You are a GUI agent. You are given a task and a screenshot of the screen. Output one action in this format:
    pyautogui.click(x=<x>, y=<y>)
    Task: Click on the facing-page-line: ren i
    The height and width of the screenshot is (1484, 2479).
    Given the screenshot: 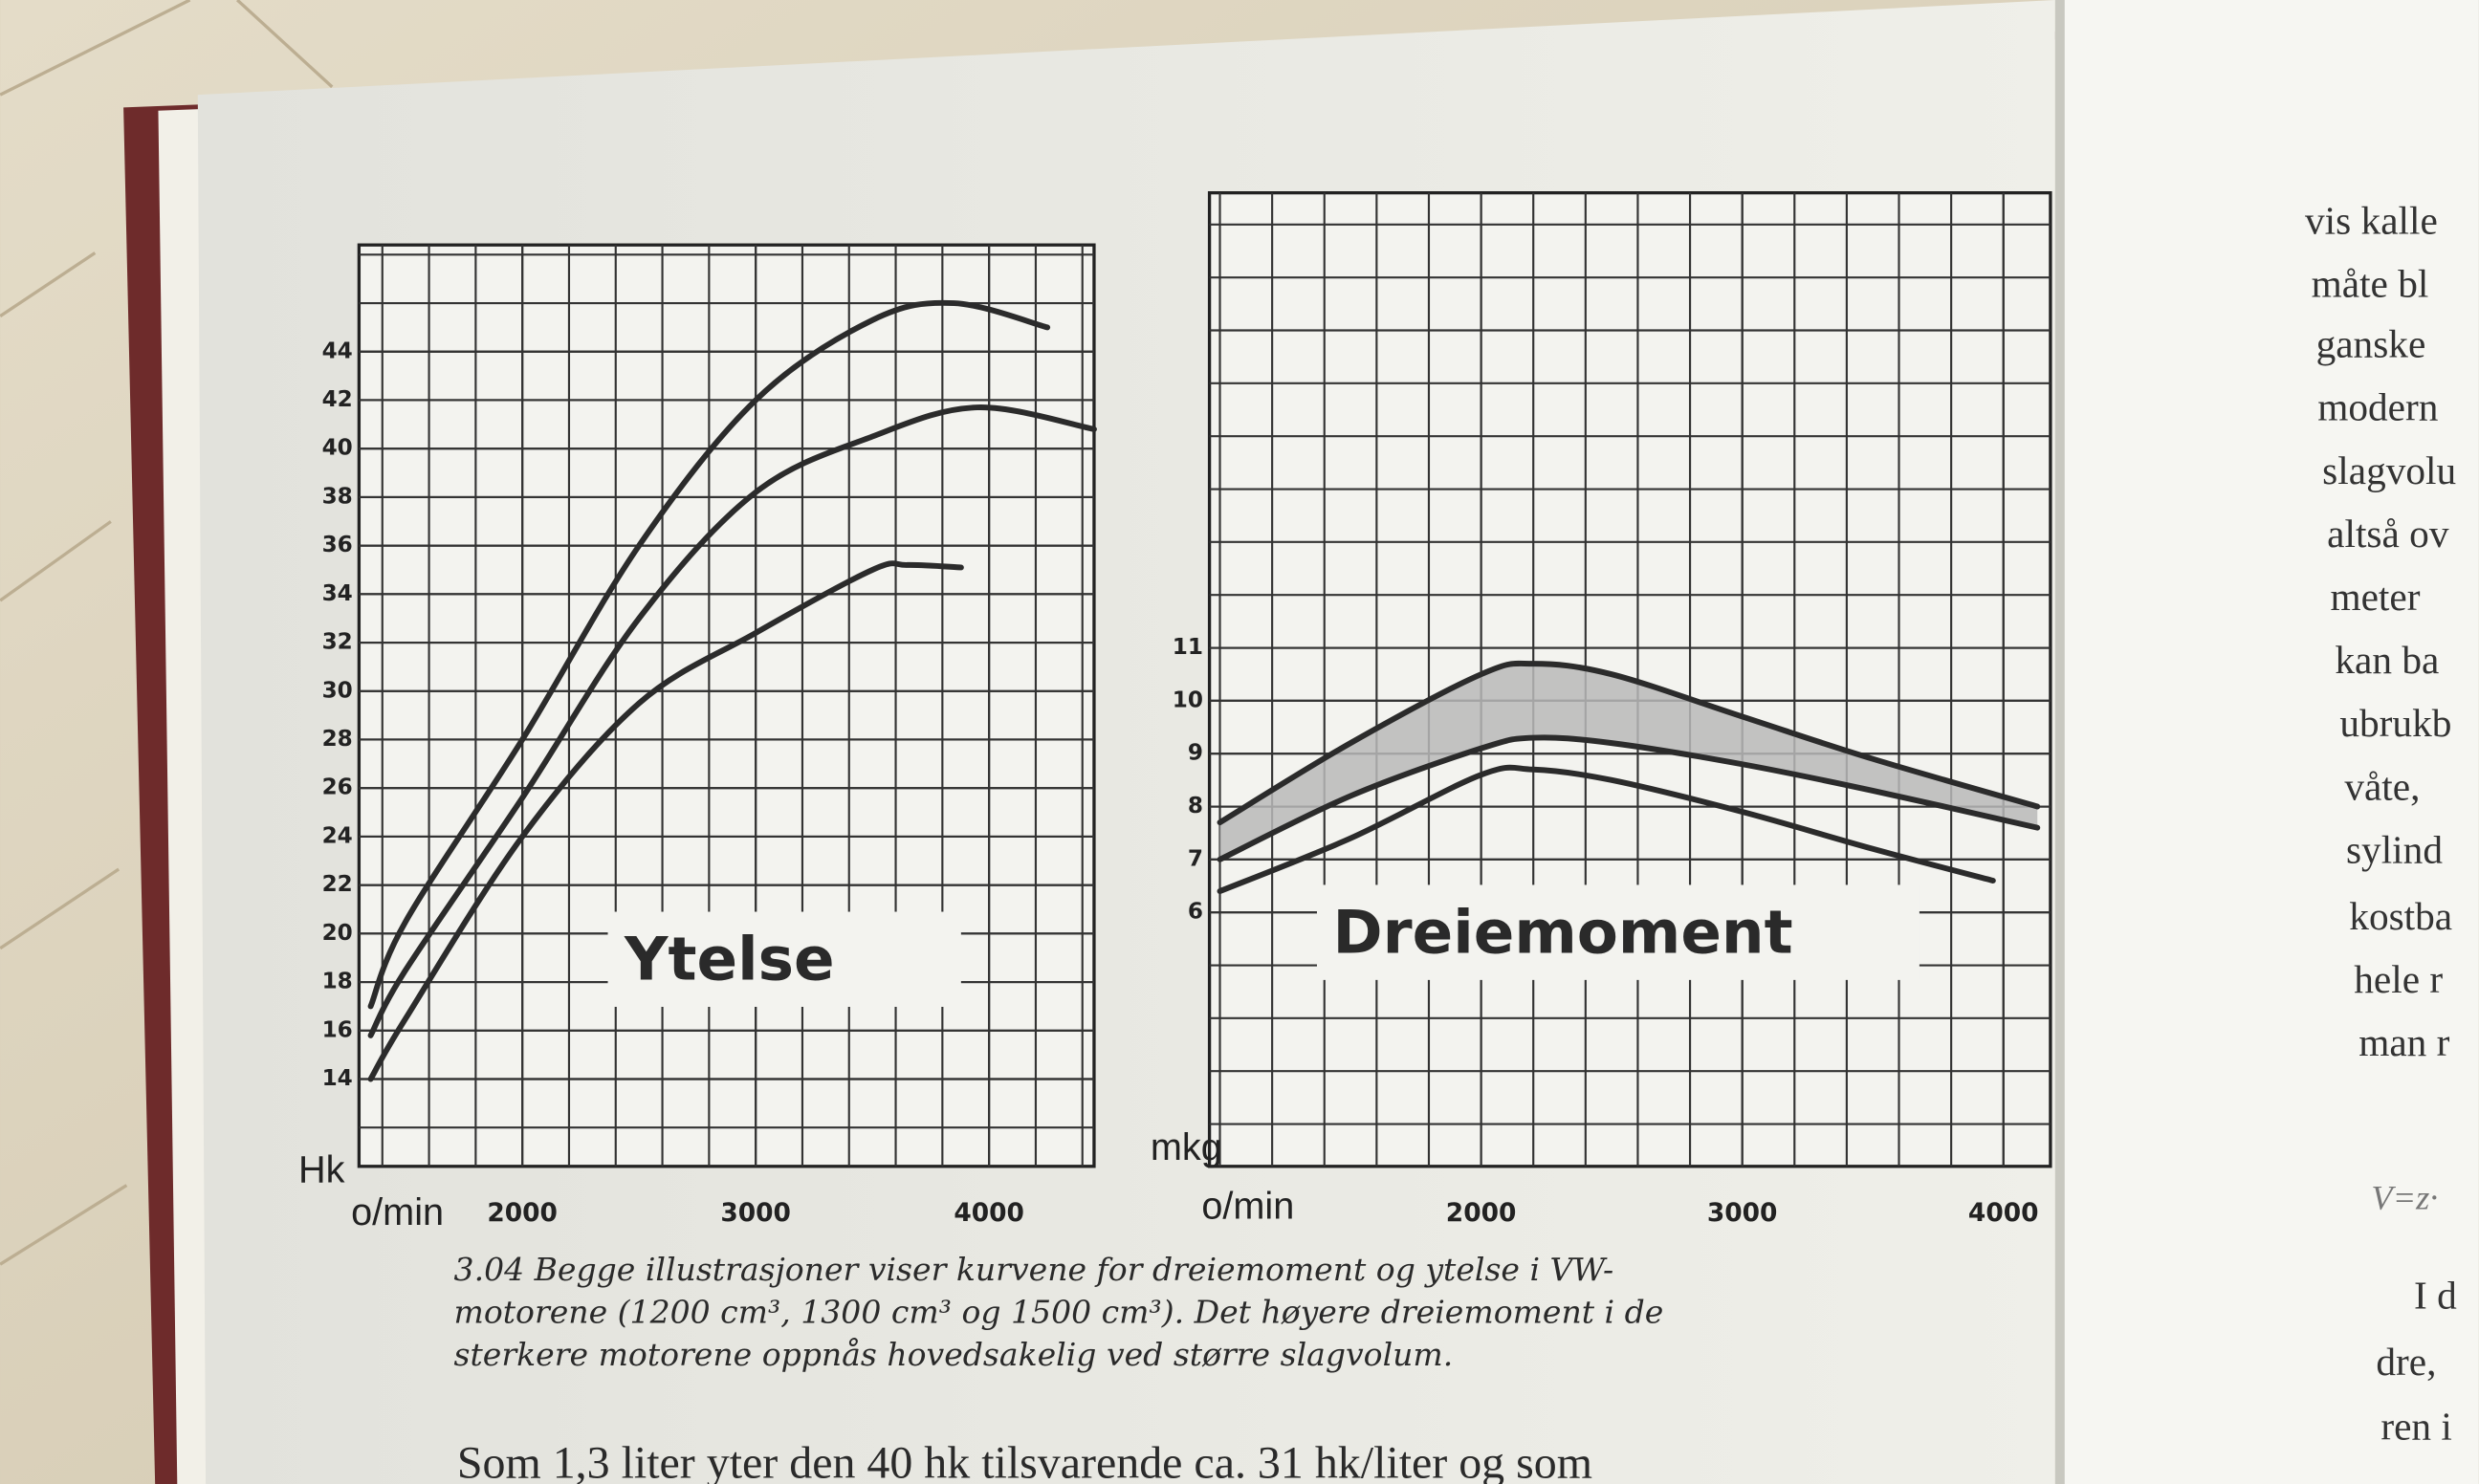 What is the action you would take?
    pyautogui.click(x=2416, y=1427)
    